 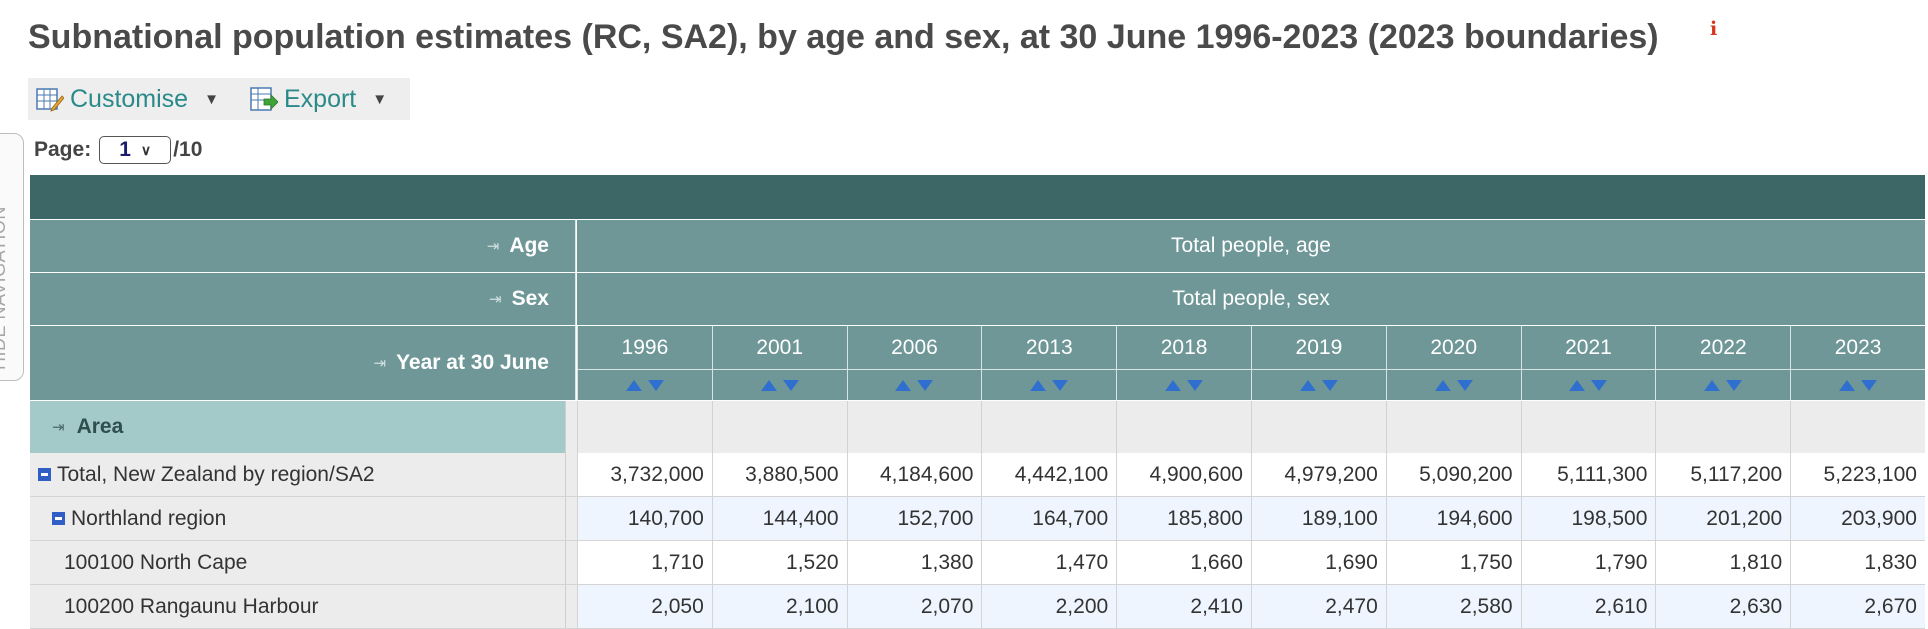 I want to click on table-cell: 2,410, so click(x=1183, y=606).